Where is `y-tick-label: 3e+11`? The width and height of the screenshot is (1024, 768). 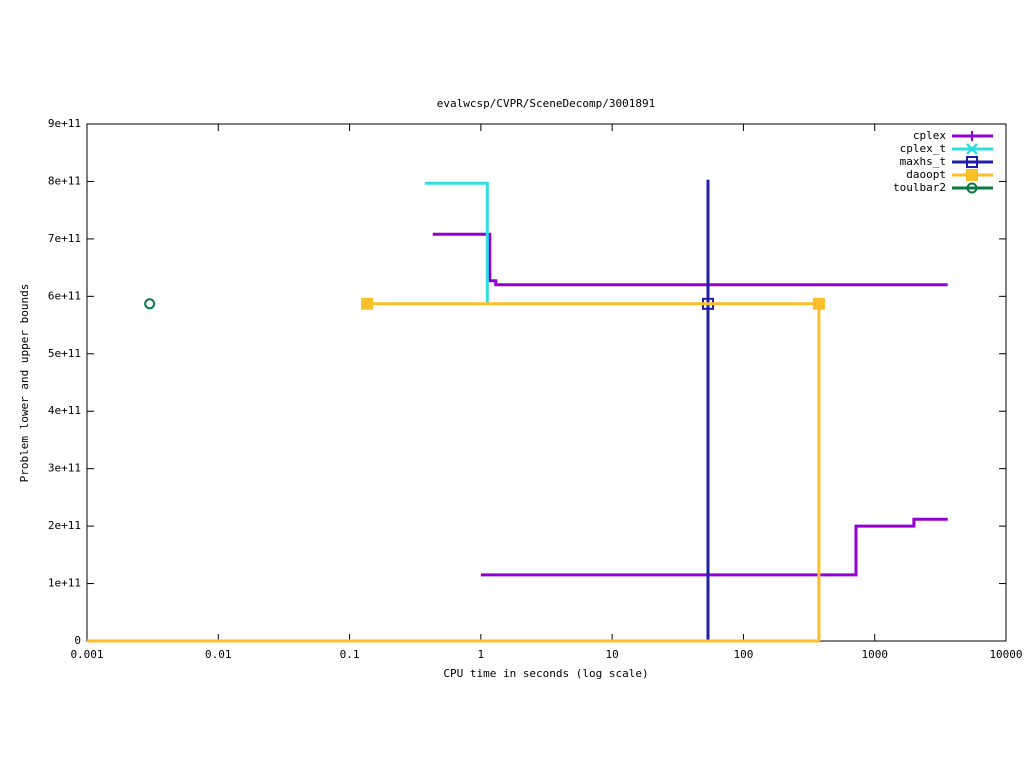 y-tick-label: 3e+11 is located at coordinates (64, 468).